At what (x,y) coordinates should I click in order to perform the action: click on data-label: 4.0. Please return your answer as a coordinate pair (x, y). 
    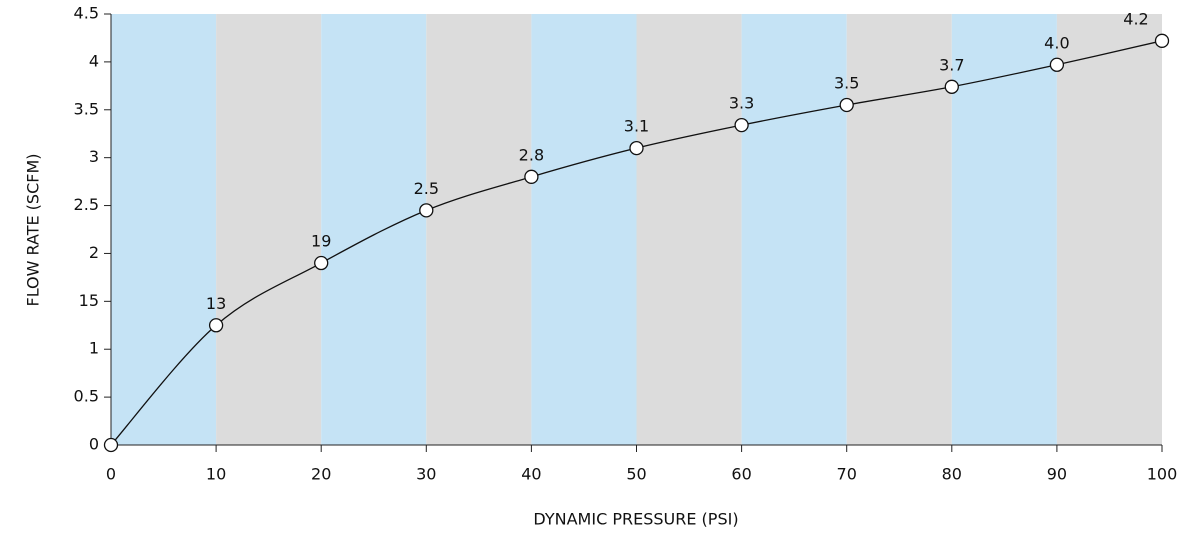
    Looking at the image, I should click on (1056, 42).